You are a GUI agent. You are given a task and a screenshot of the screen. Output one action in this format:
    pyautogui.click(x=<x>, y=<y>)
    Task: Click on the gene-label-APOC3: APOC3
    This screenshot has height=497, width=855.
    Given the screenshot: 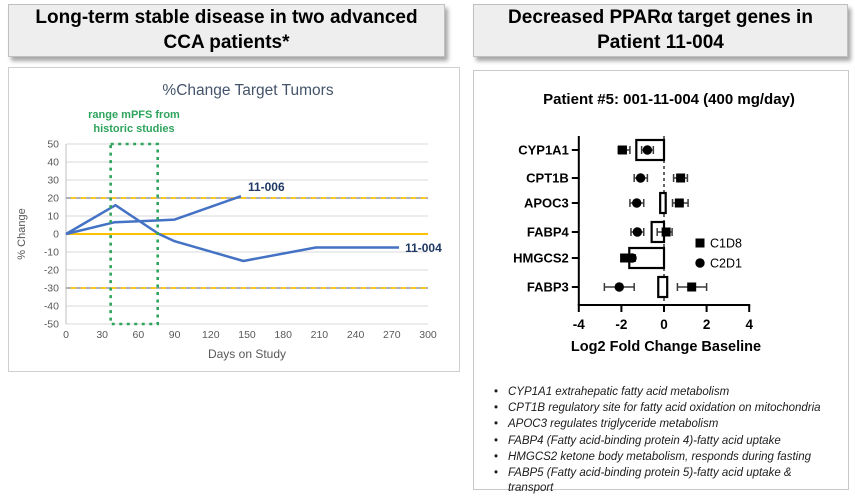 What is the action you would take?
    pyautogui.click(x=546, y=203)
    